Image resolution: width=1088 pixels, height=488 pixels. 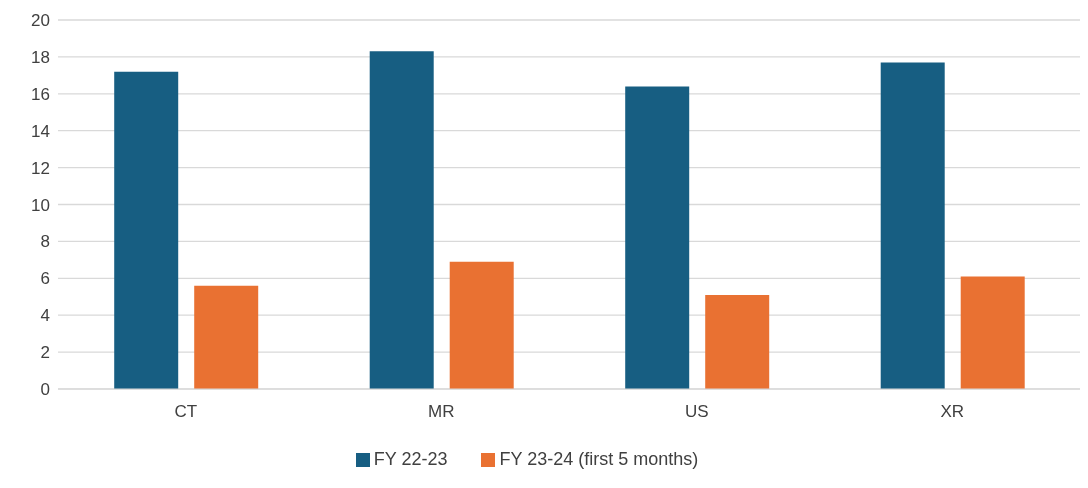 I want to click on legend-label: FY 23-24 (first 5 months), so click(x=599, y=459).